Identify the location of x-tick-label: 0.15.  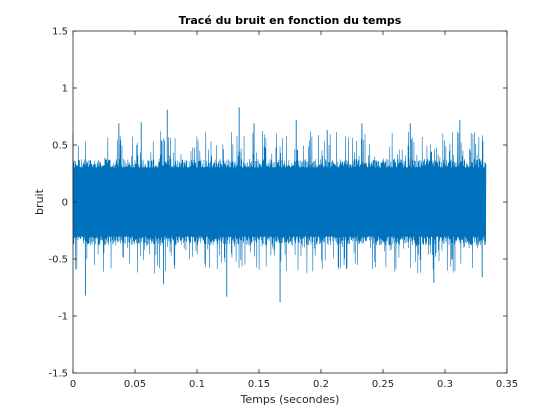
(259, 384).